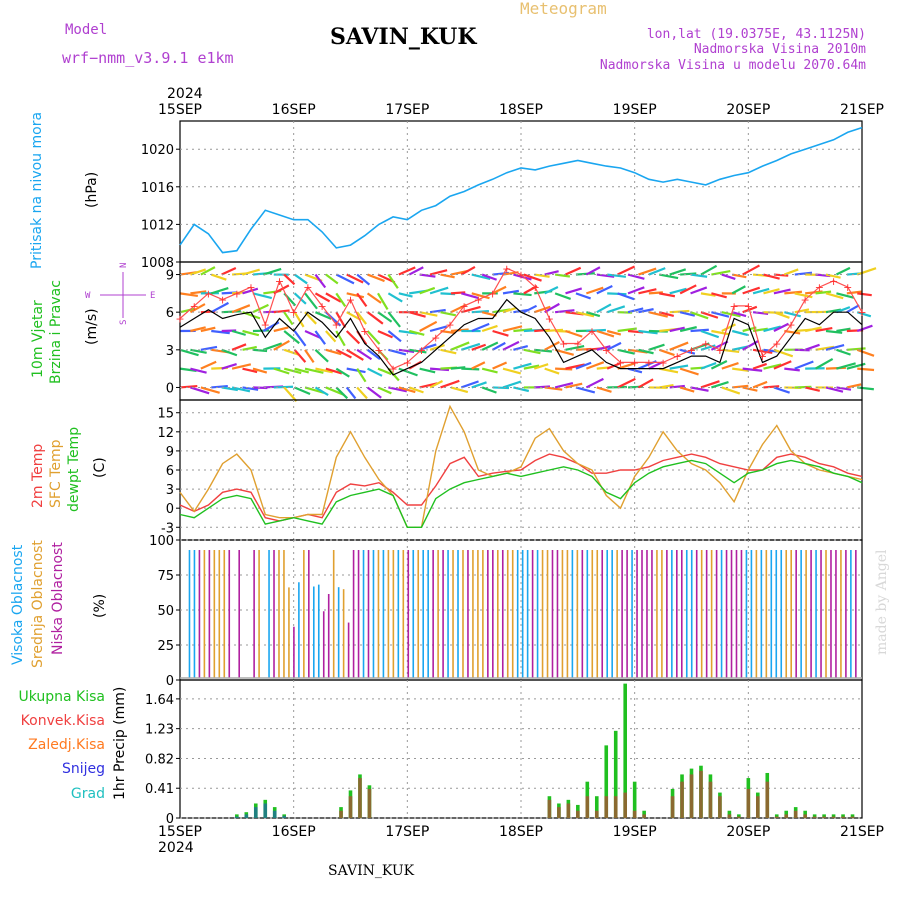 This screenshot has width=900, height=900. What do you see at coordinates (521, 832) in the screenshot?
I see `bottom-tick-label: 18SEP` at bounding box center [521, 832].